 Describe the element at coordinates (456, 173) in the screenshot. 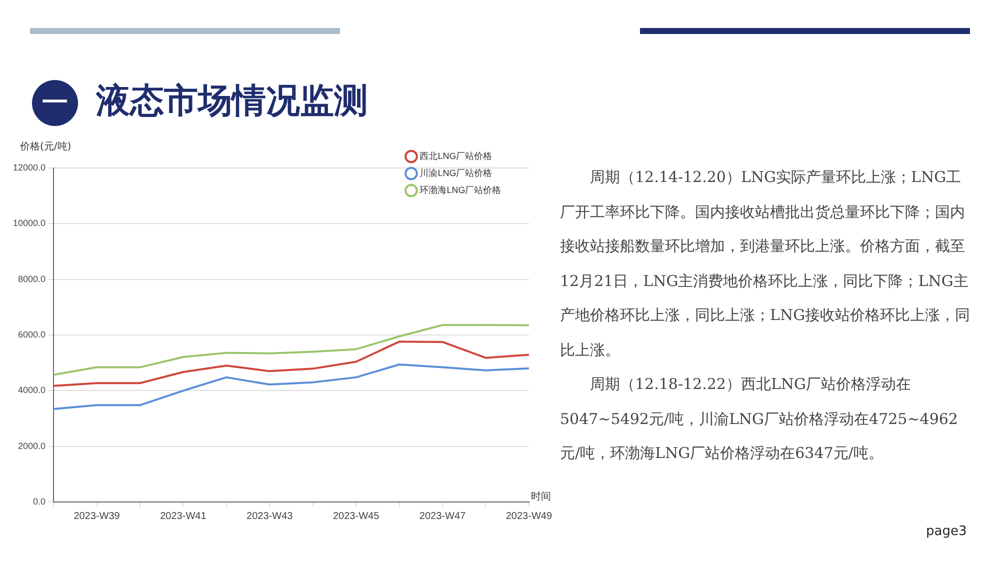

I see `legend-label: 川渝LNG厂站价格` at that location.